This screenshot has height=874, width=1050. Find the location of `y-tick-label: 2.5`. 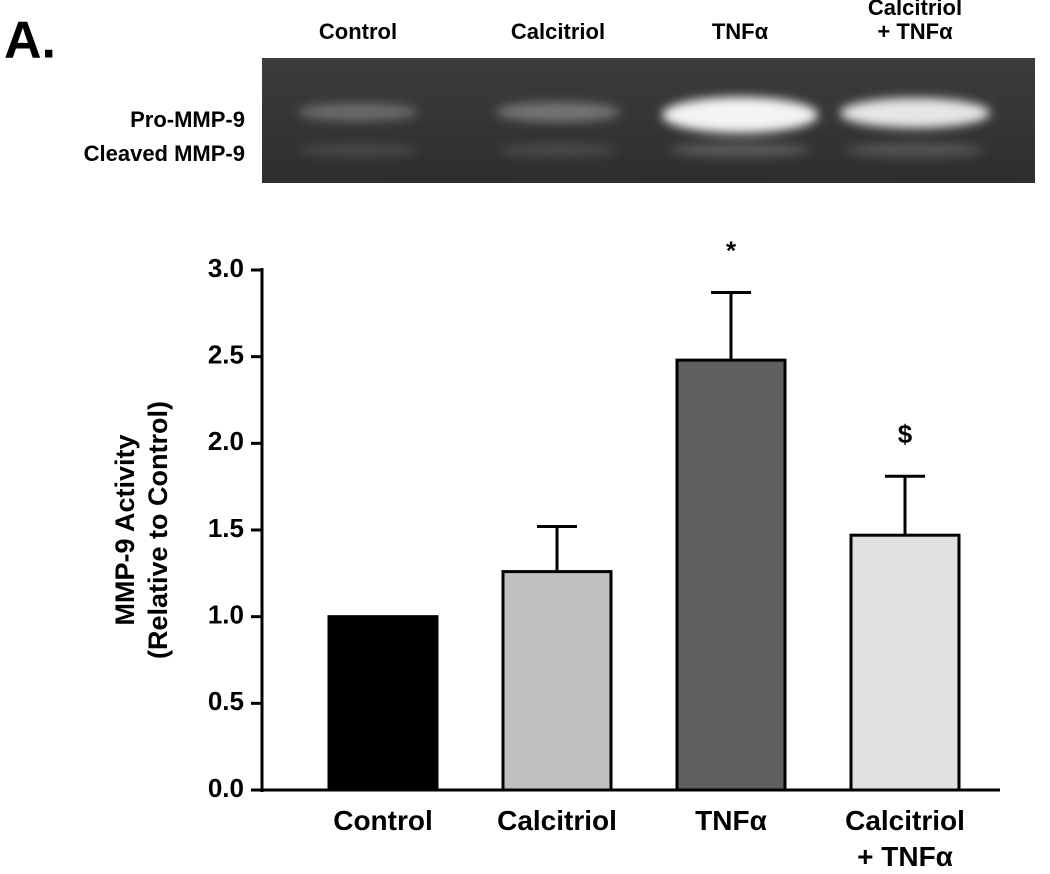

y-tick-label: 2.5 is located at coordinates (226, 355).